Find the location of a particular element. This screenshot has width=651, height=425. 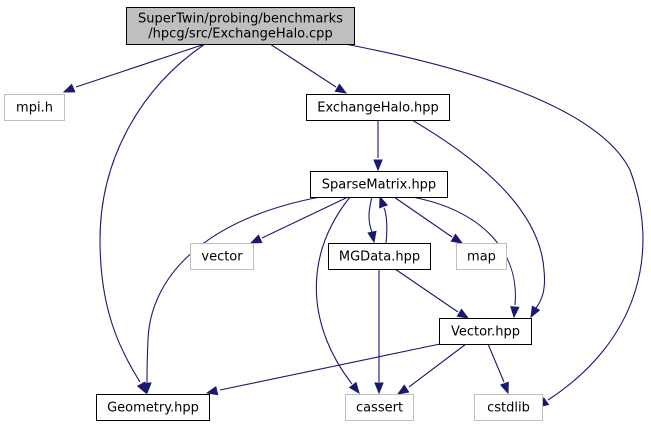

edge-vectorhpp-to-cstdlib is located at coordinates (498, 369).